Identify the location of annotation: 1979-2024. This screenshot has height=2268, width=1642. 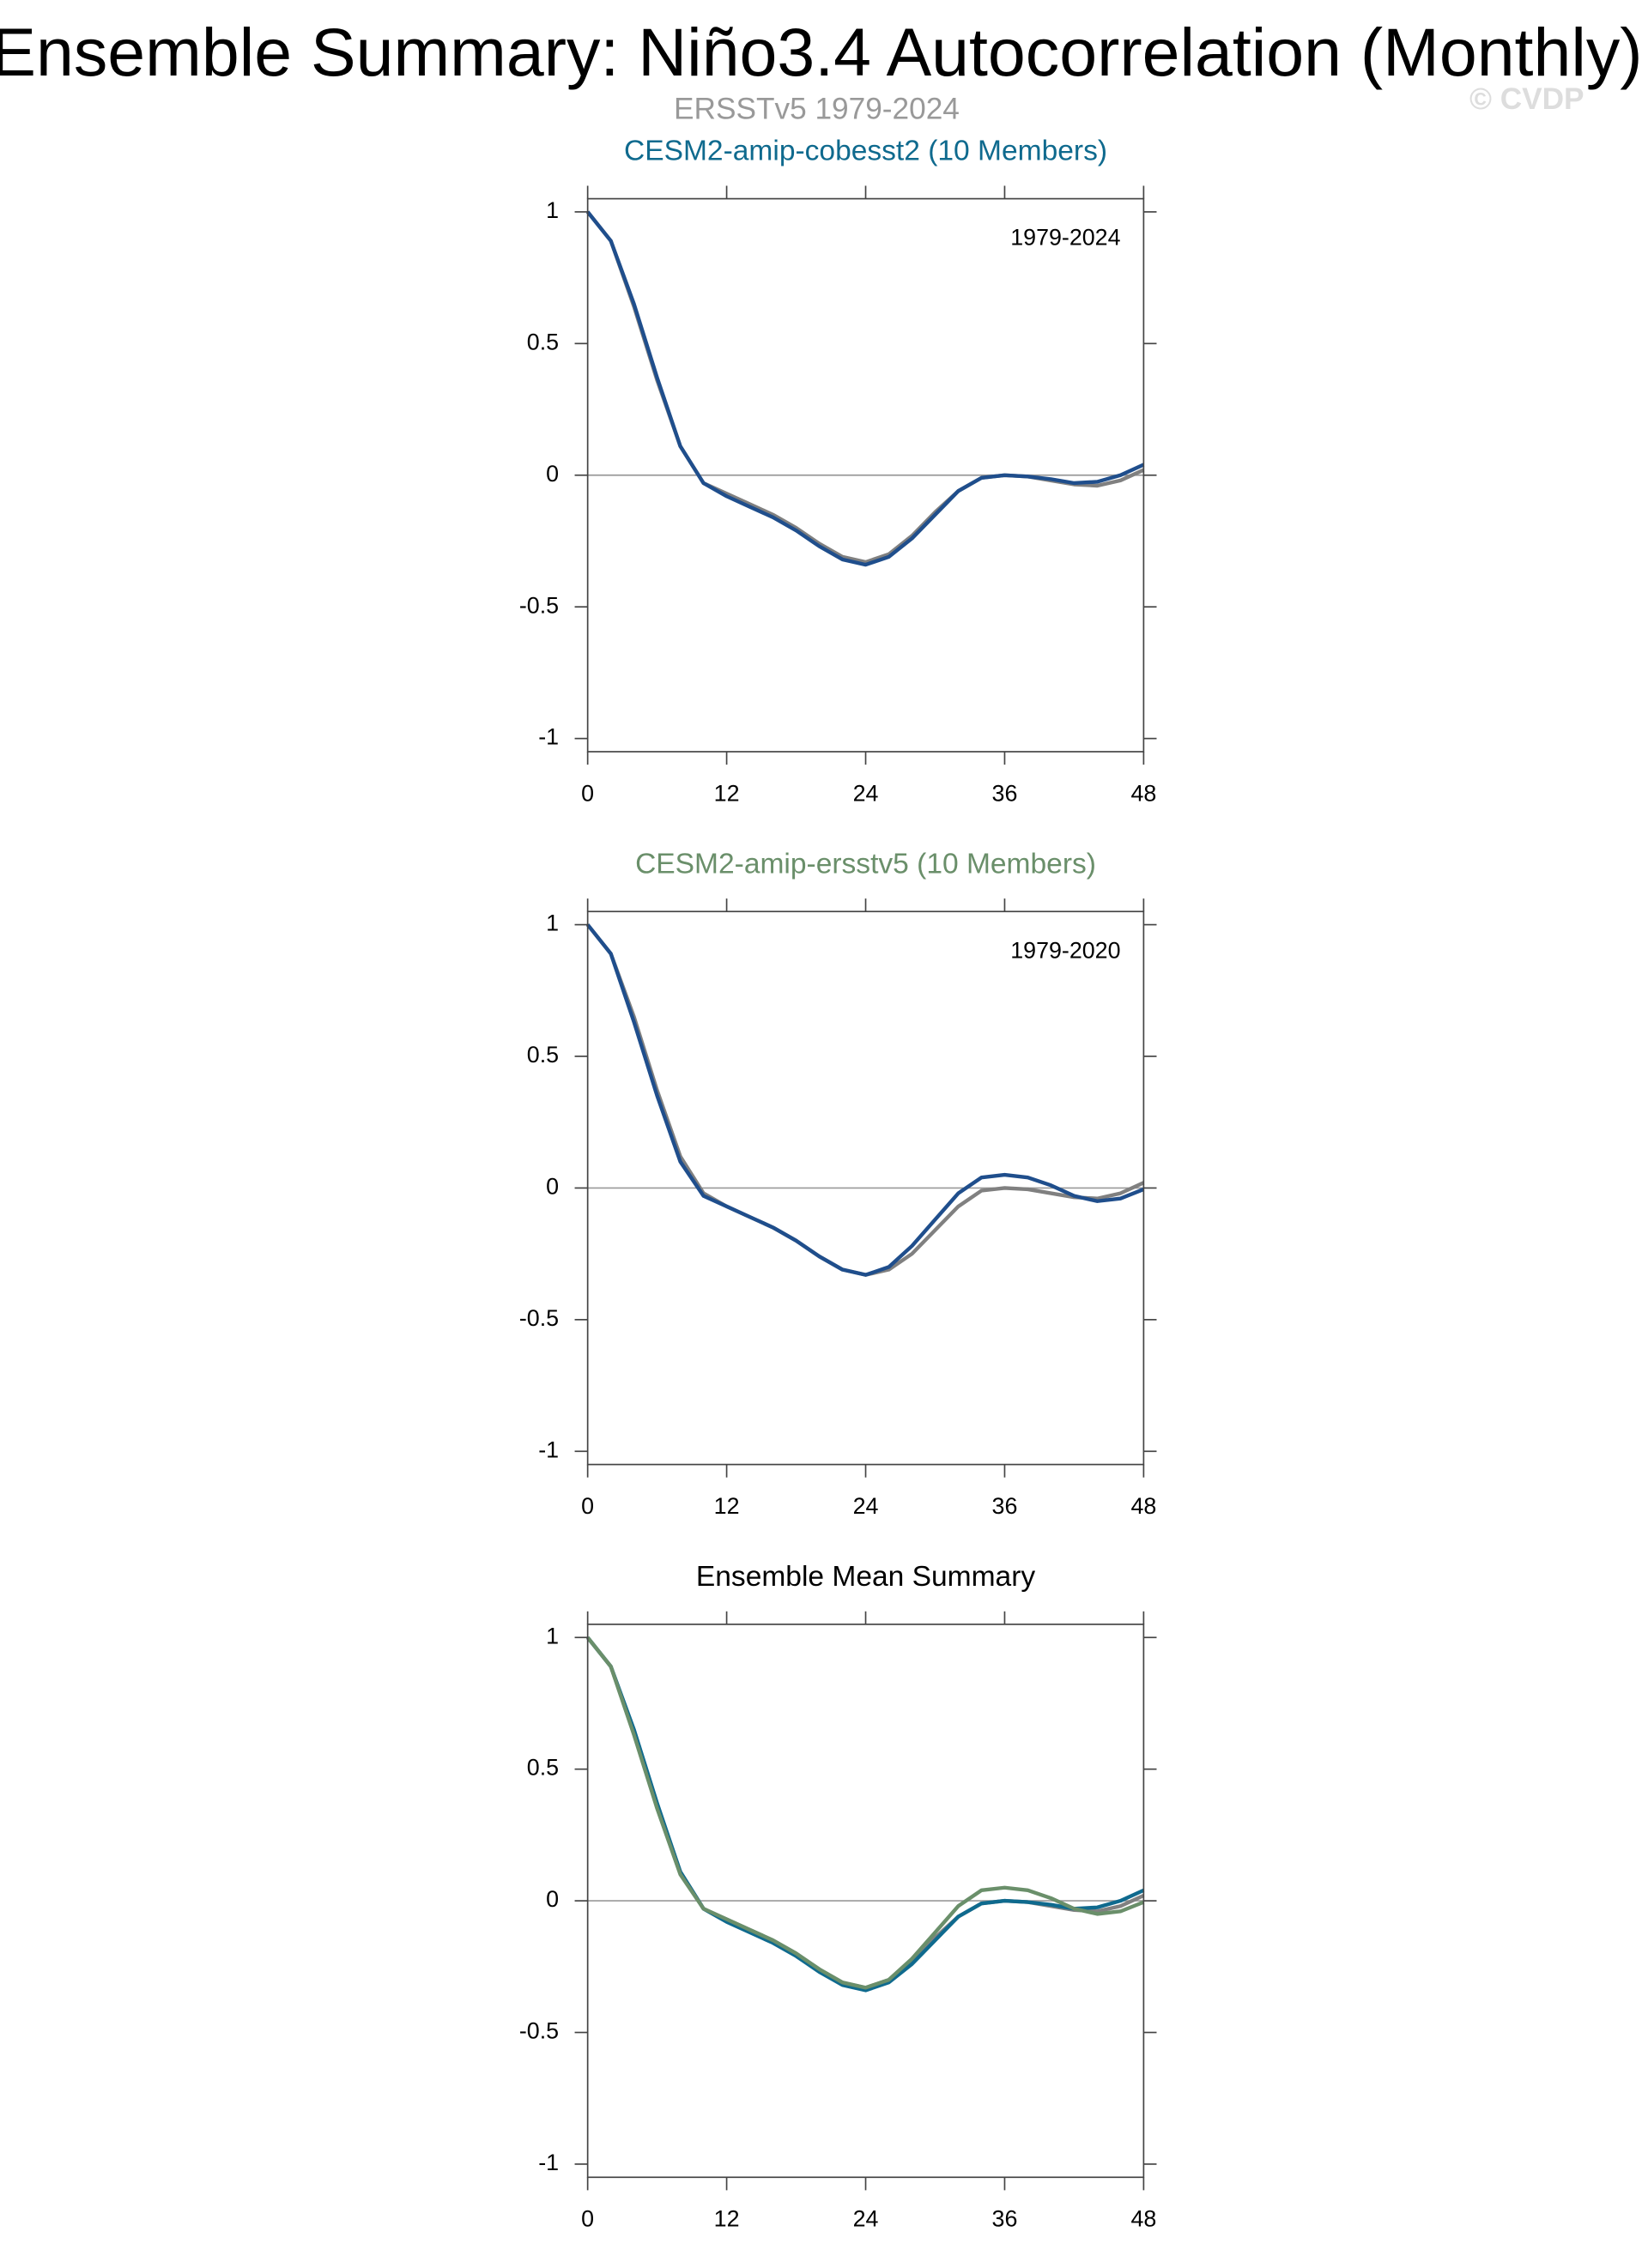
(1065, 238).